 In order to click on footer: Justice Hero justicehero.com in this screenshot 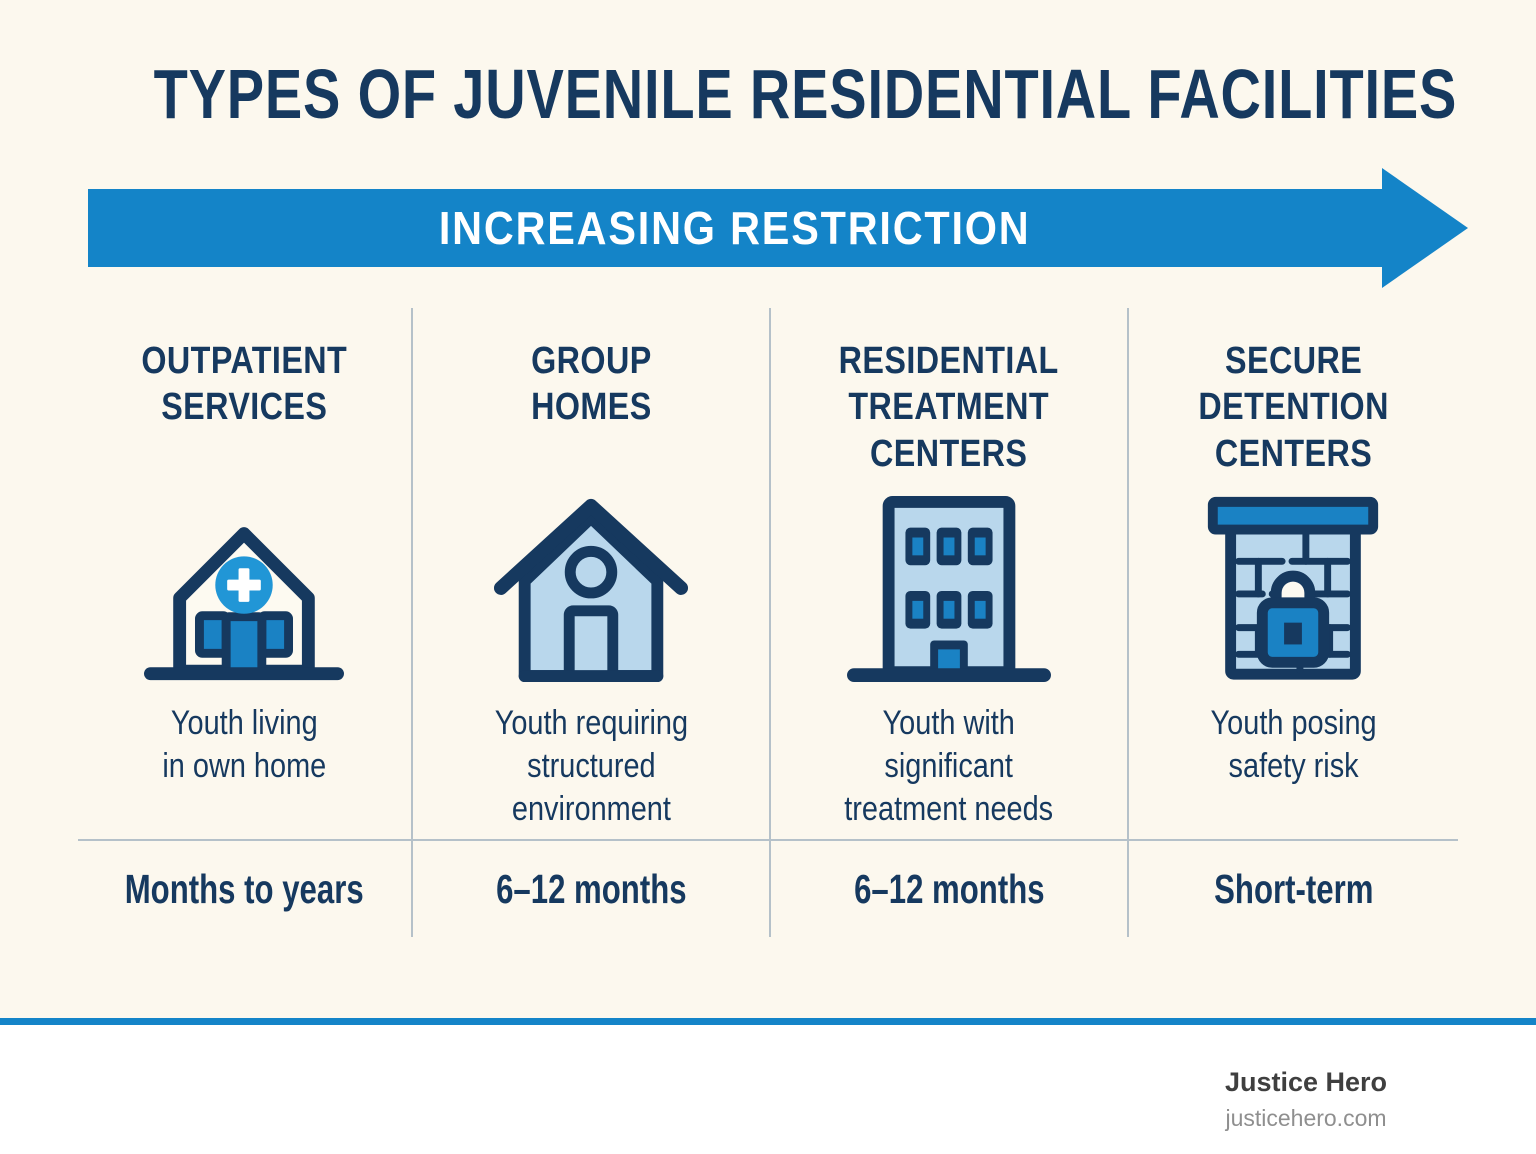, I will do `click(768, 1086)`.